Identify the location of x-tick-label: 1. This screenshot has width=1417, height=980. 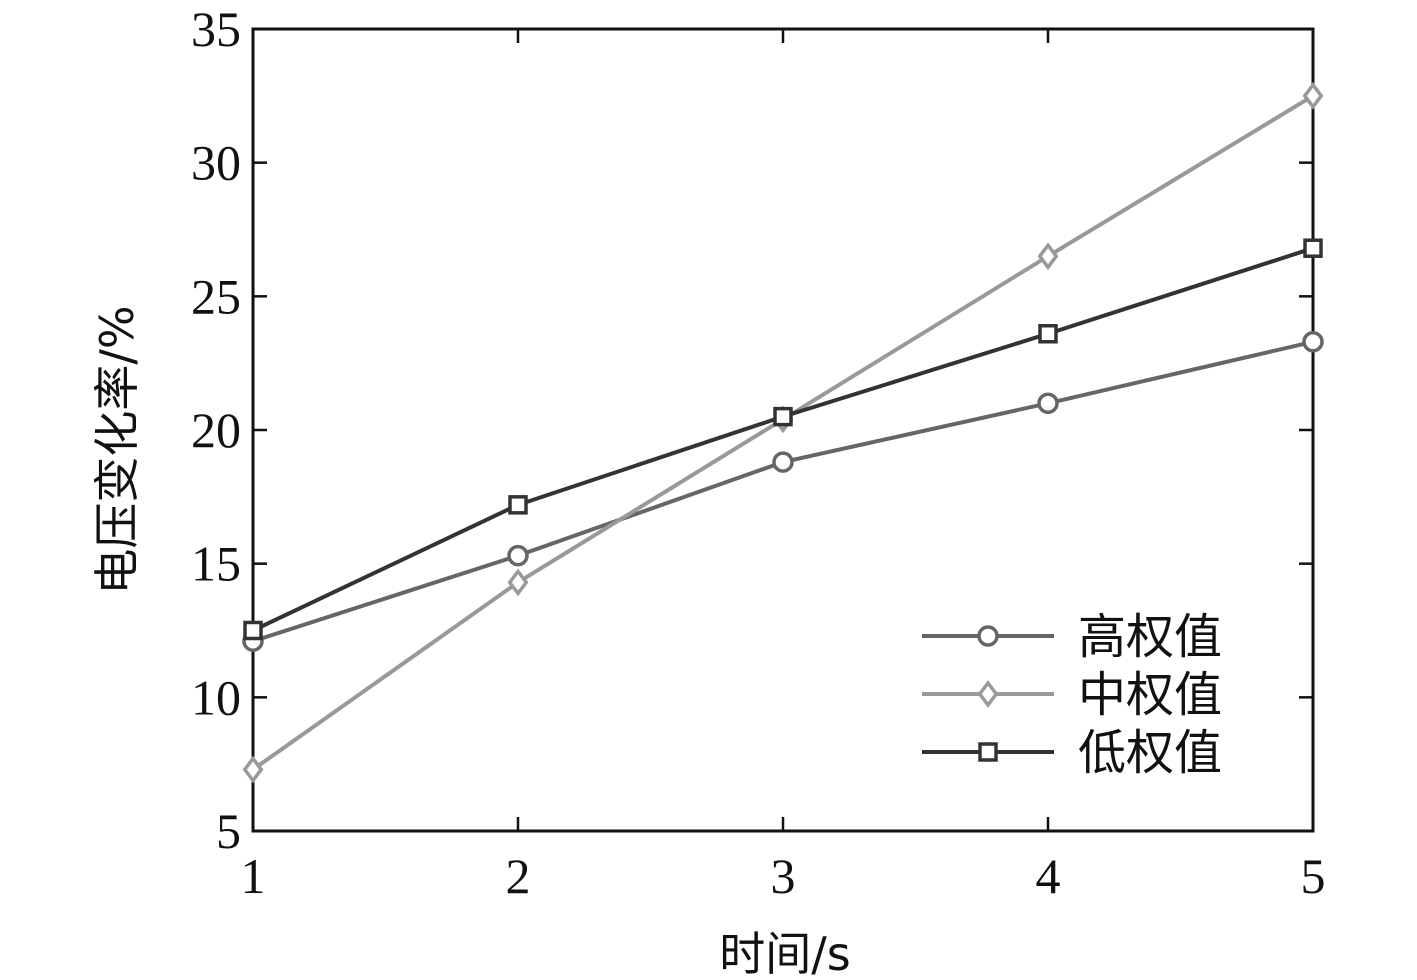
(253, 876).